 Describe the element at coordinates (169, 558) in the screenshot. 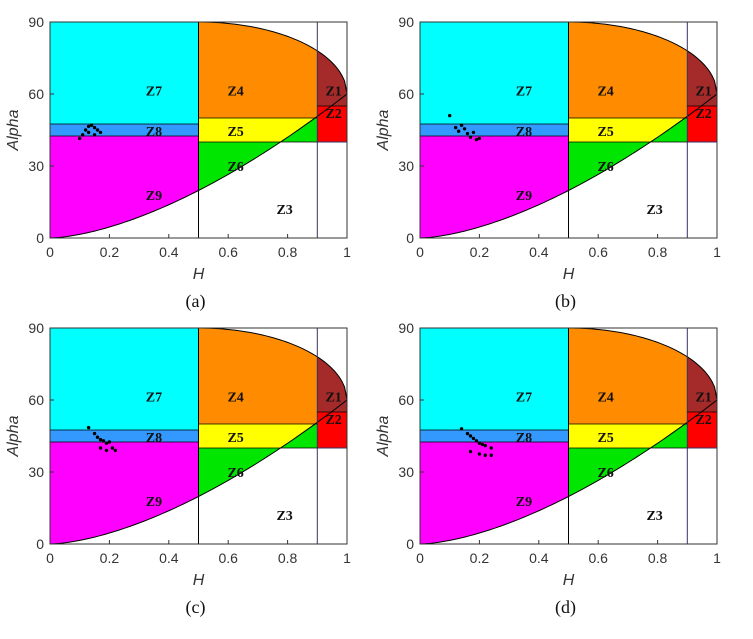

I see `x-tick-label: 0.4` at that location.